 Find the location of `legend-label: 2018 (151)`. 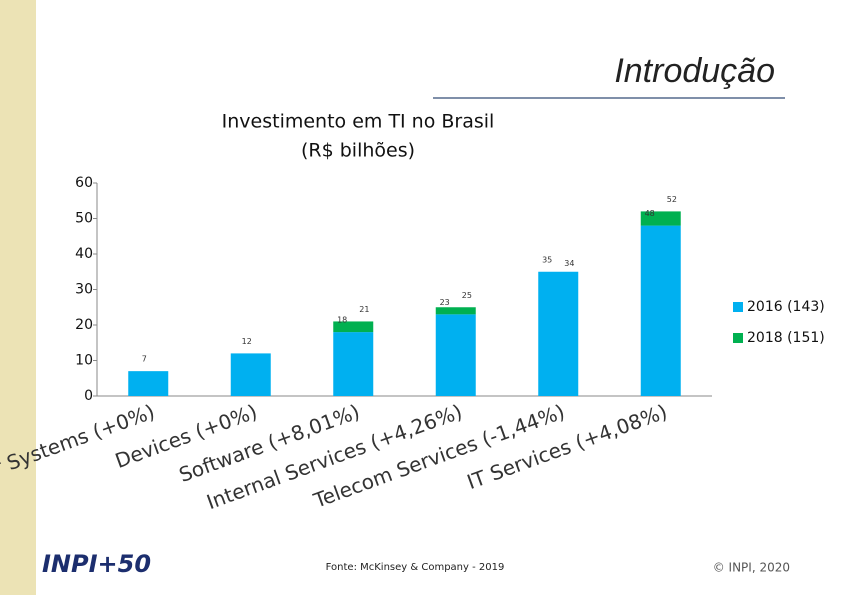

legend-label: 2018 (151) is located at coordinates (786, 338).